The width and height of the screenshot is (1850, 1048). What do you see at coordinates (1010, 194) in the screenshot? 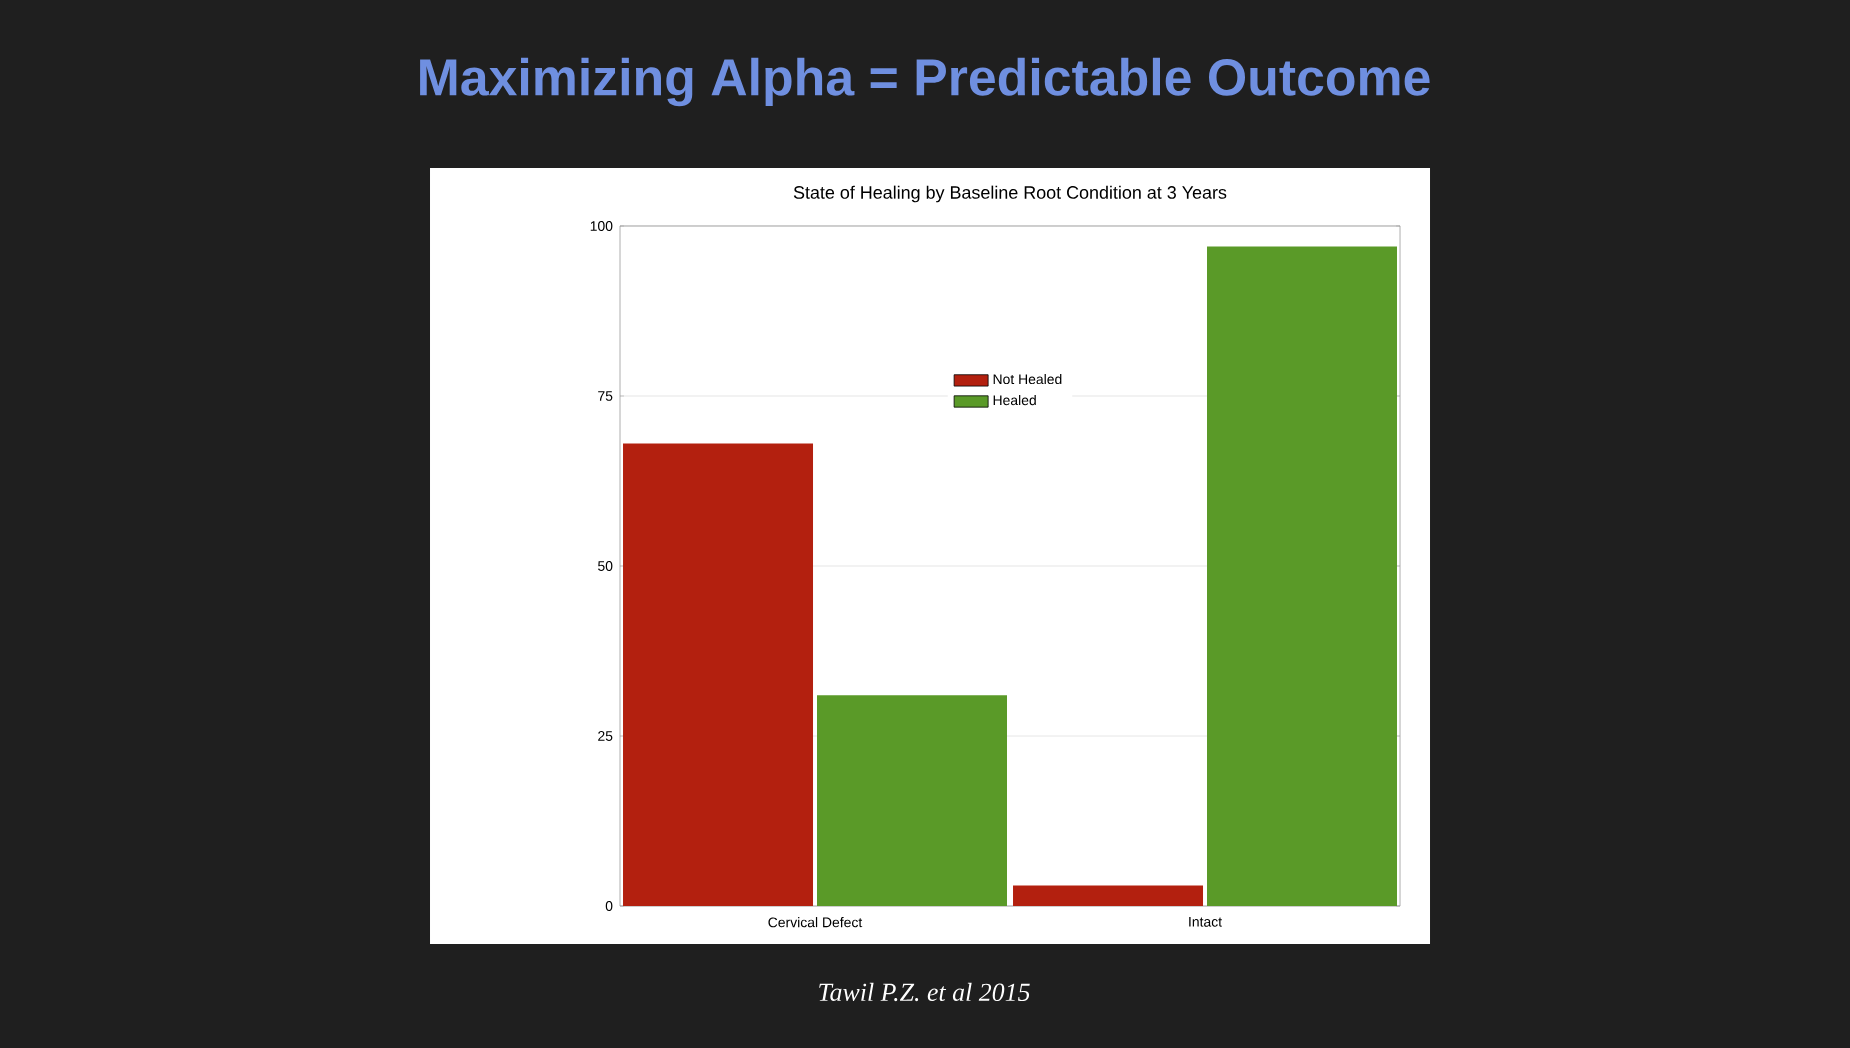
I see `chart-subtitle: State of Healing by Baseline Root Condition at 3 Years` at bounding box center [1010, 194].